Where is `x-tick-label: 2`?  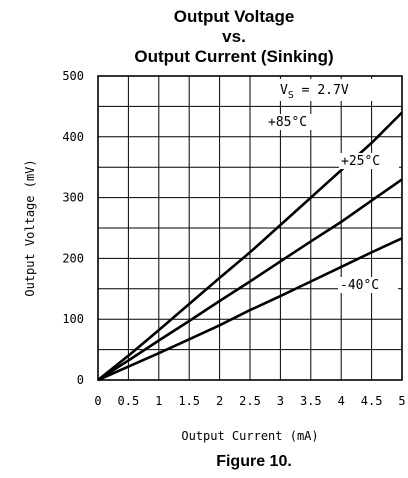 x-tick-label: 2 is located at coordinates (219, 401).